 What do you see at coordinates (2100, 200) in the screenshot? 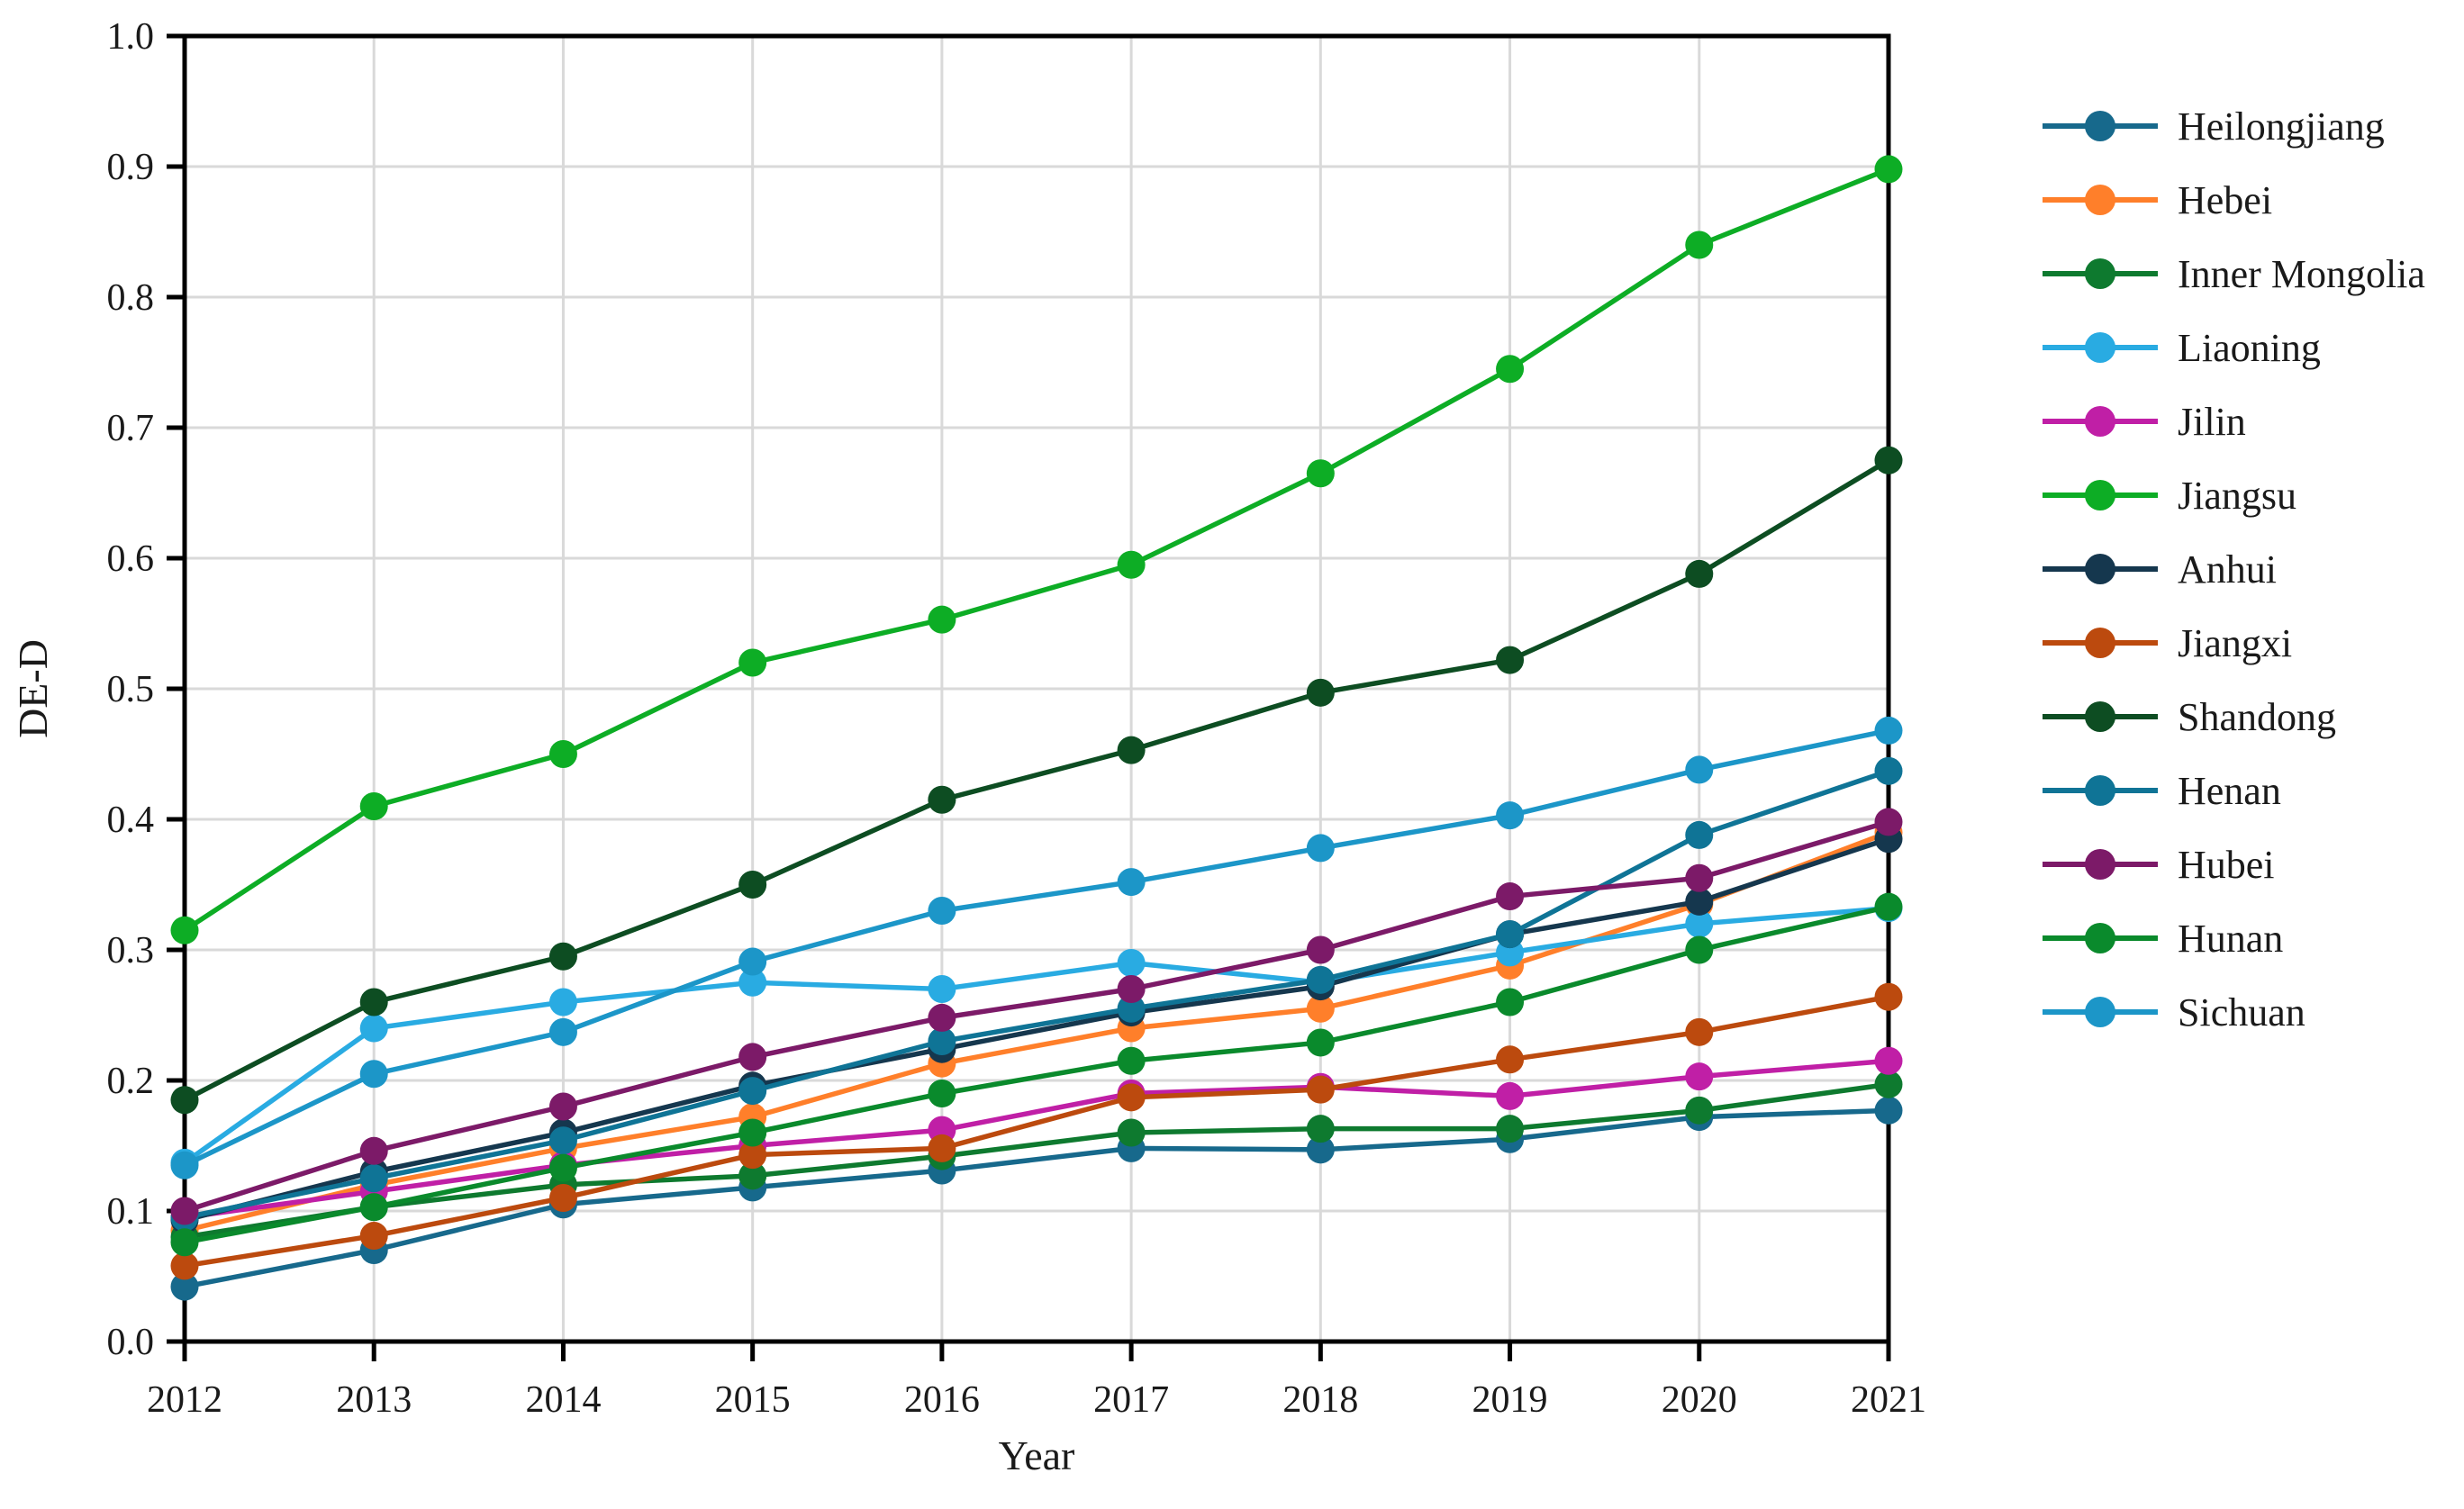
I see `legend-marker-hebei` at bounding box center [2100, 200].